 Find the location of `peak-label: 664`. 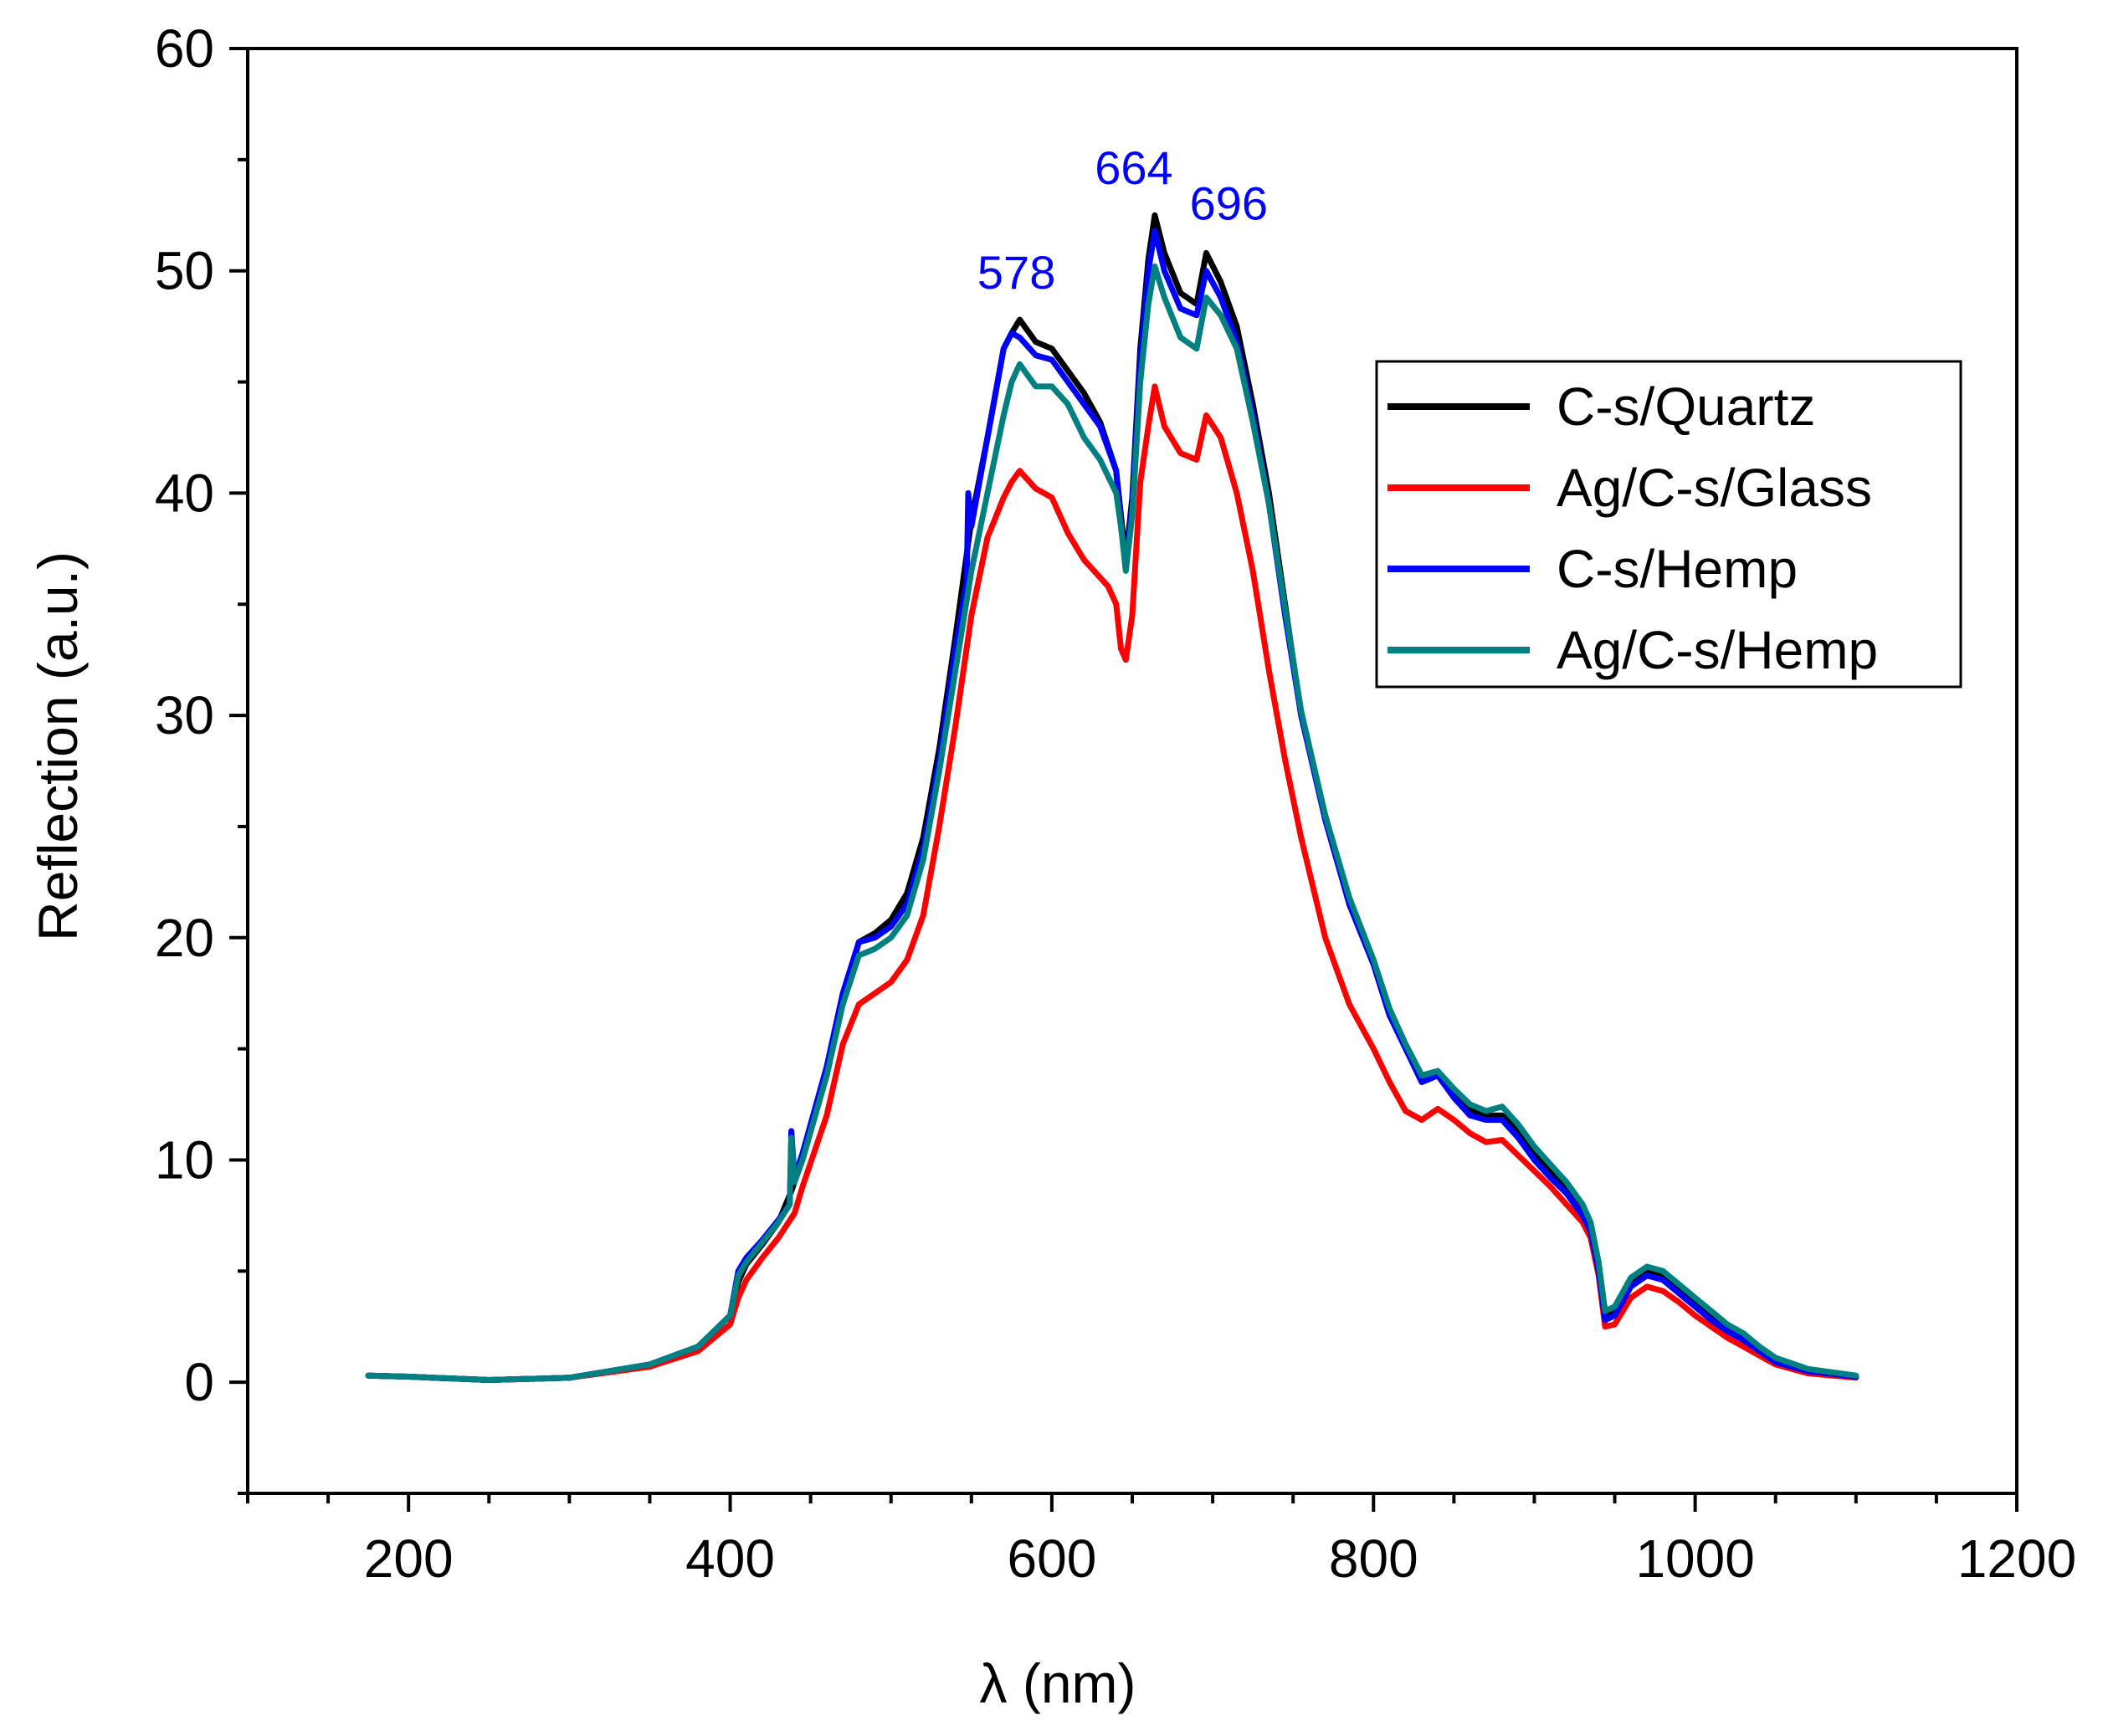

peak-label: 664 is located at coordinates (1133, 167).